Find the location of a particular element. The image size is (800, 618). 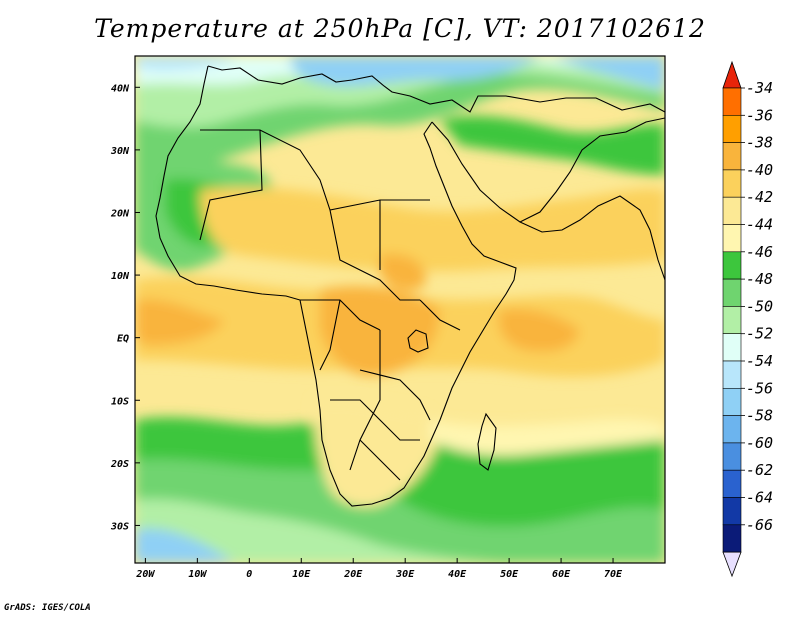

colorbar-label: -42 is located at coordinates (759, 197).